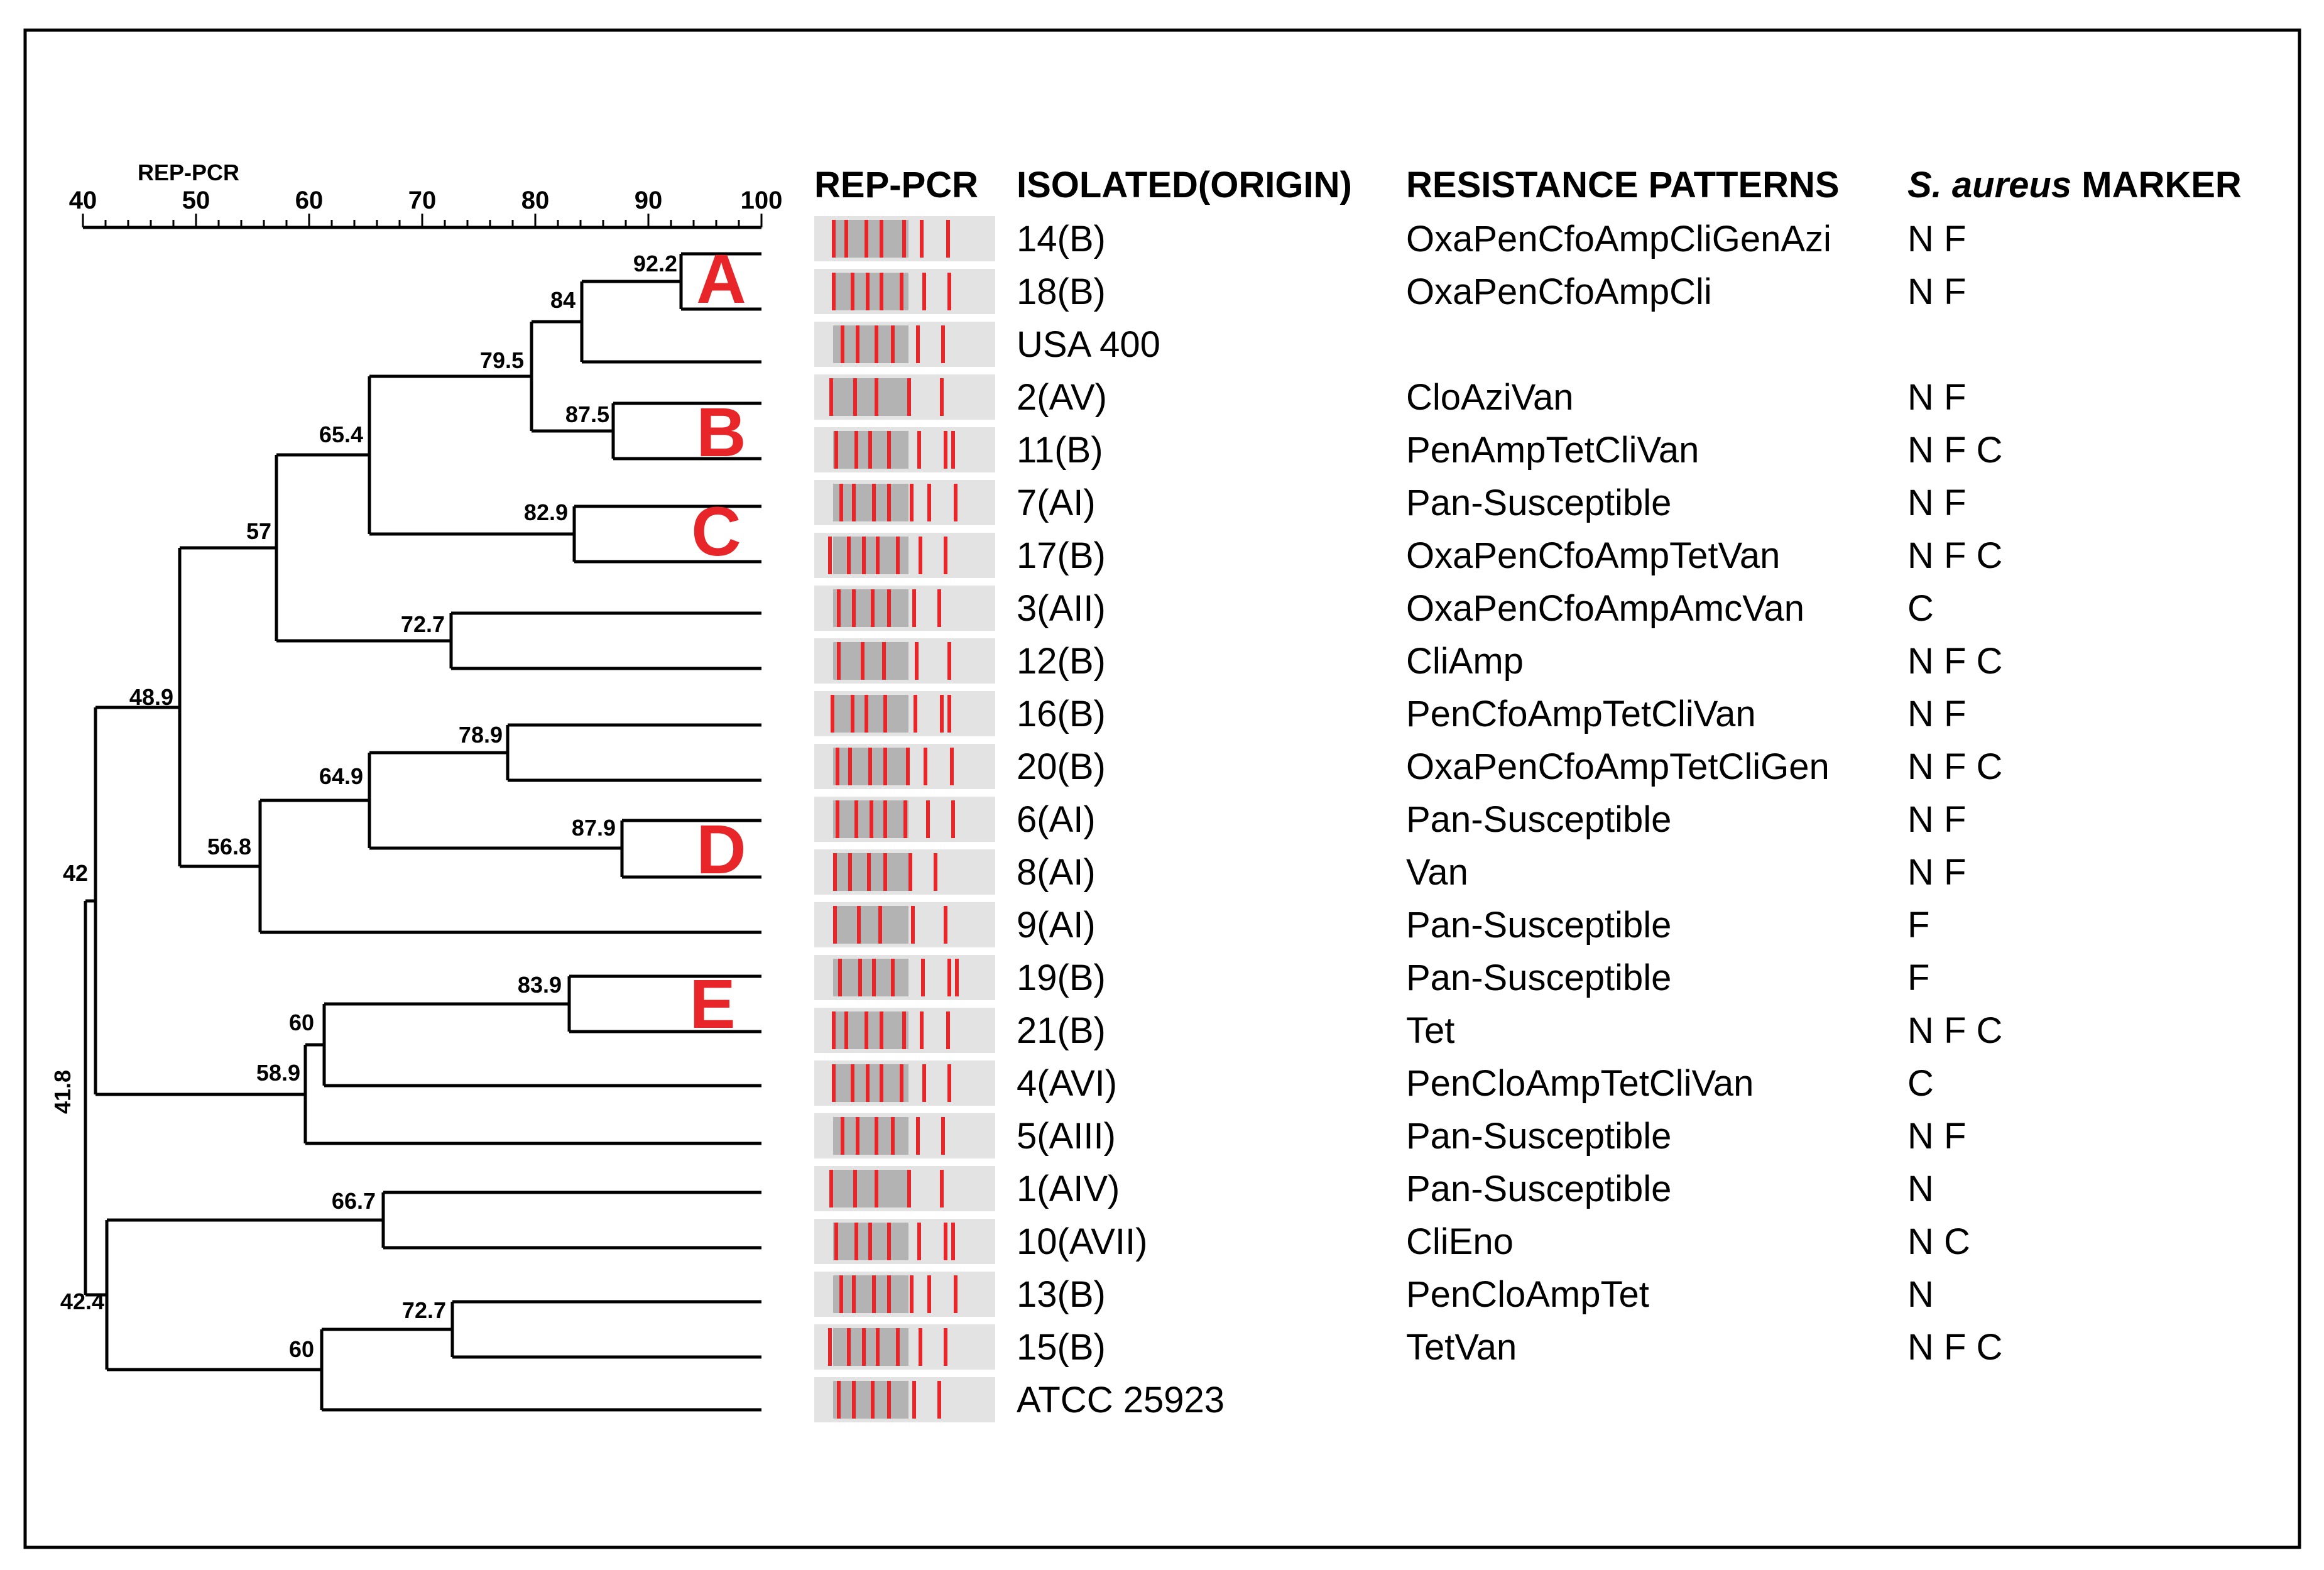 The width and height of the screenshot is (2324, 1570). What do you see at coordinates (1490, 397) in the screenshot?
I see `resistance-pattern: CloAziVan` at bounding box center [1490, 397].